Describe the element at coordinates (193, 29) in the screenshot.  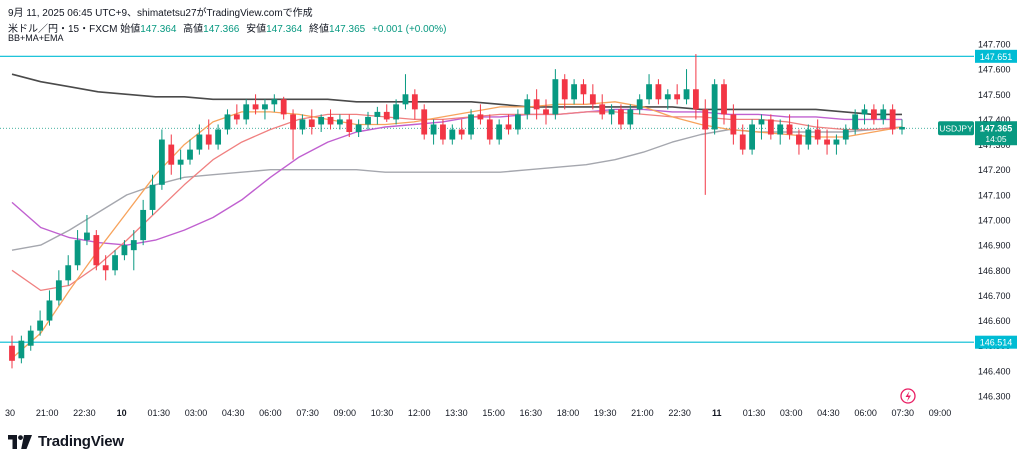
I see `high-label: 高値` at that location.